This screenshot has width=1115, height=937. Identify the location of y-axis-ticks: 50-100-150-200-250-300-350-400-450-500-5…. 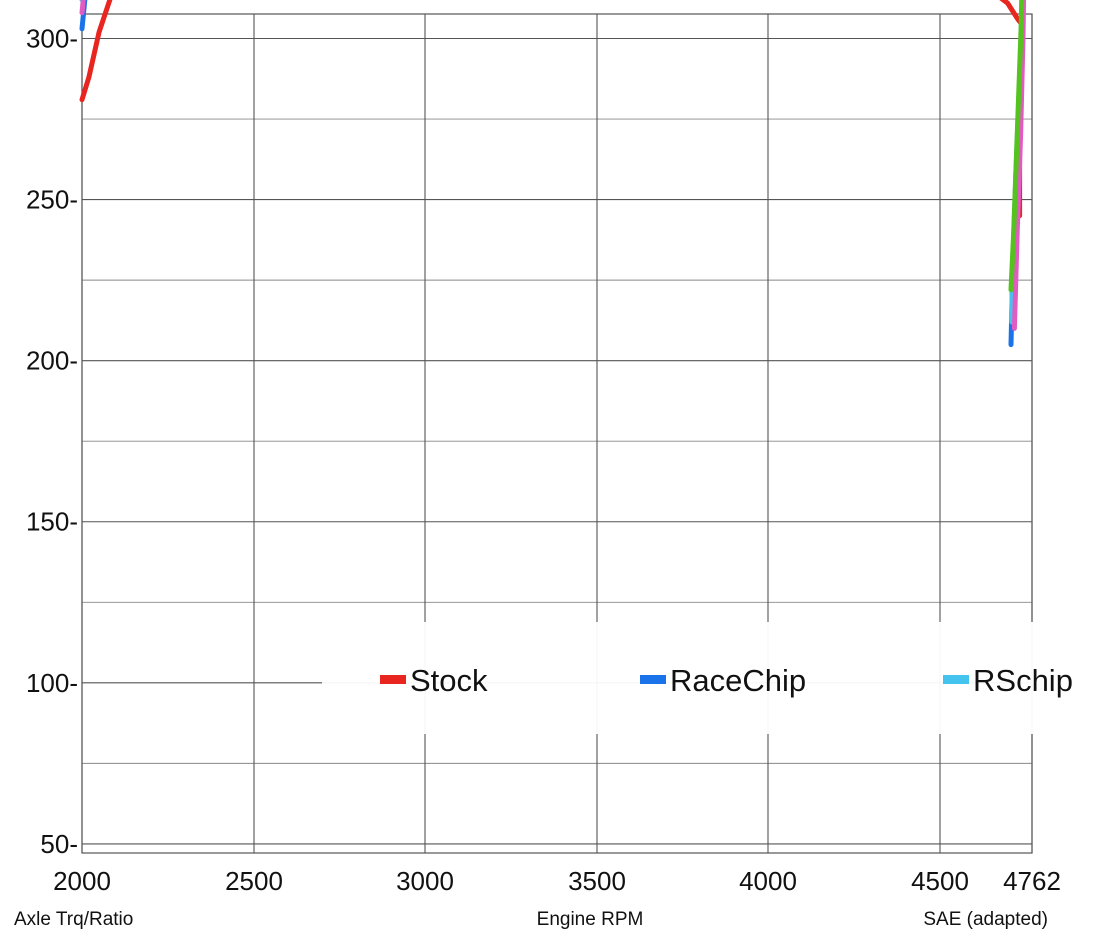
(52, 441).